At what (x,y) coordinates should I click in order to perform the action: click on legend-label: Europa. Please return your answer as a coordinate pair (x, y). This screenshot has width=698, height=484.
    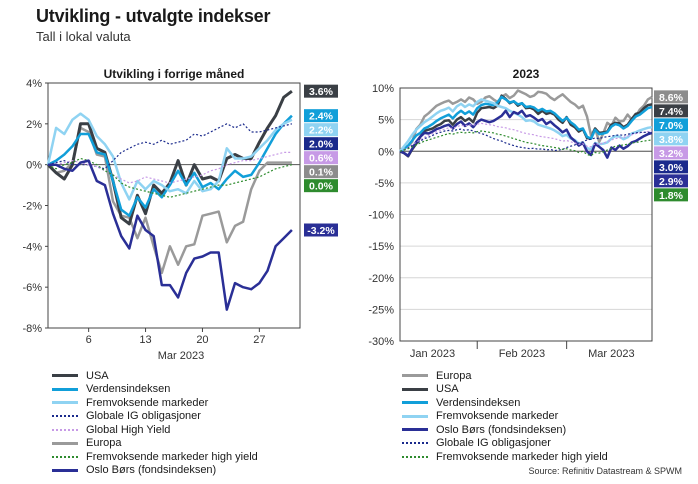
    Looking at the image, I should click on (454, 375).